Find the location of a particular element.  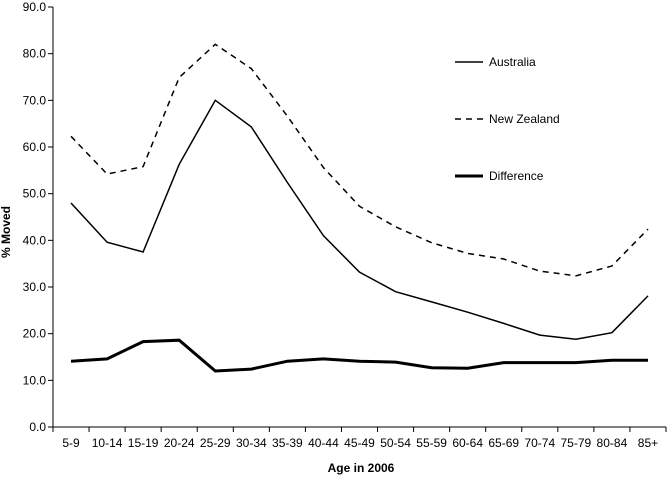

y-tick-label: 80.0 is located at coordinates (35, 54).